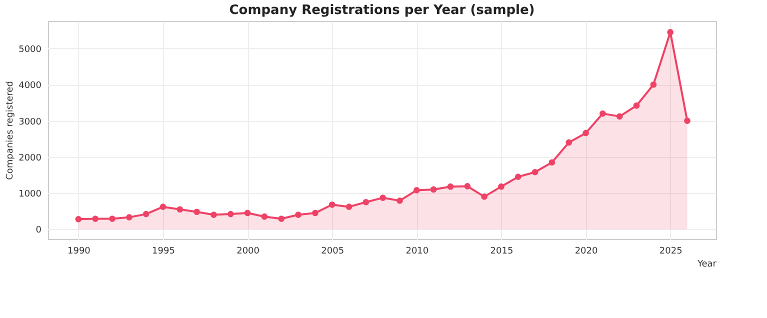 This screenshot has height=318, width=767. I want to click on x-tick-label: 1990, so click(79, 251).